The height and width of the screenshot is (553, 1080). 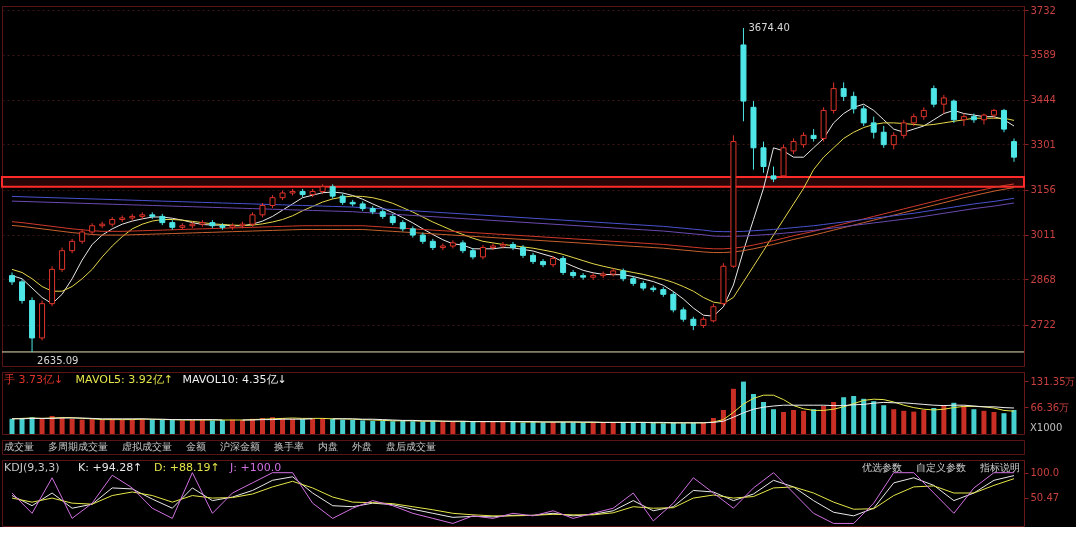 I want to click on text: 盘后成交量, so click(x=411, y=446).